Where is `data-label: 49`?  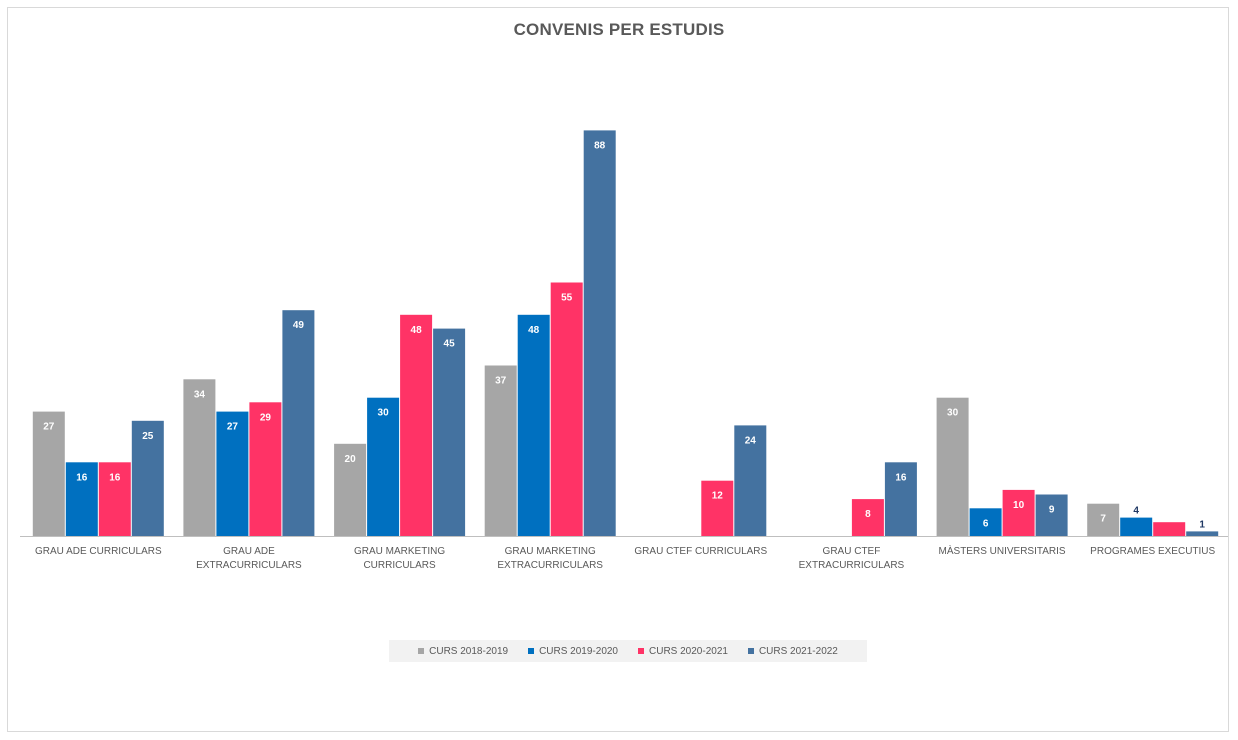 data-label: 49 is located at coordinates (299, 325).